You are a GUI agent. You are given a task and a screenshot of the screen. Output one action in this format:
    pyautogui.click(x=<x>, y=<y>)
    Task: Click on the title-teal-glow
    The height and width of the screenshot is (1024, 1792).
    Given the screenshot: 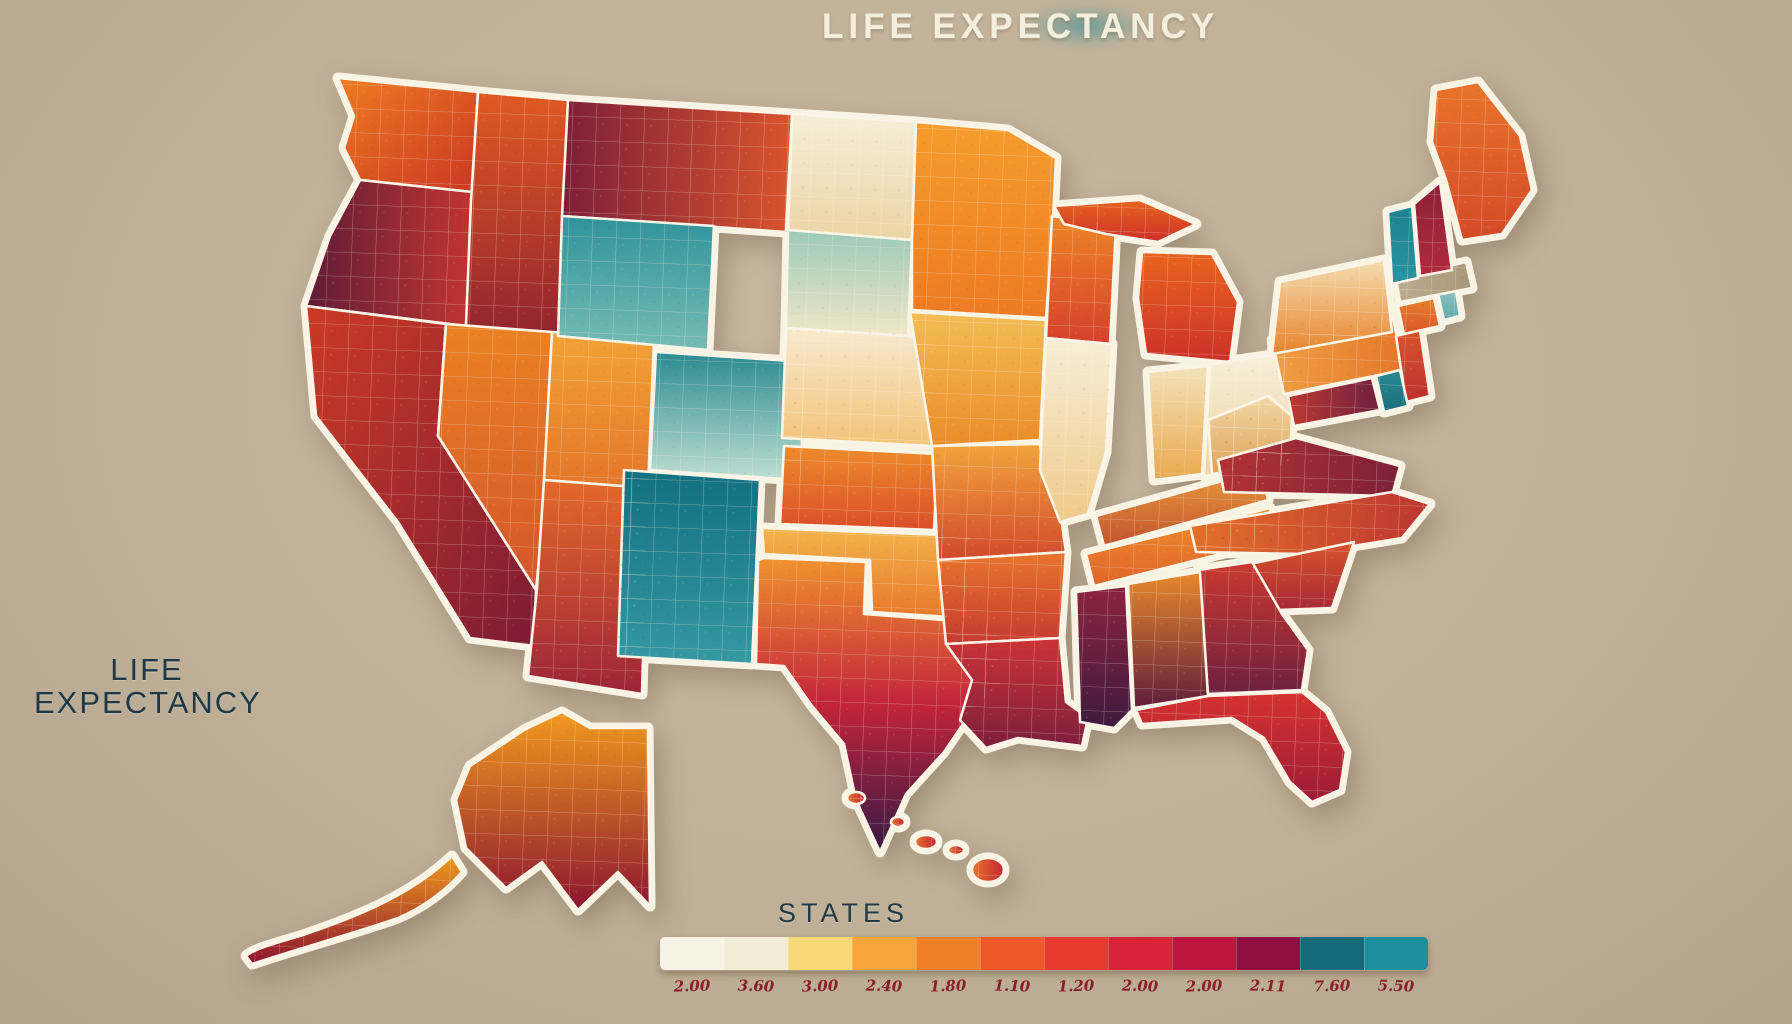 What is the action you would take?
    pyautogui.click(x=1085, y=26)
    